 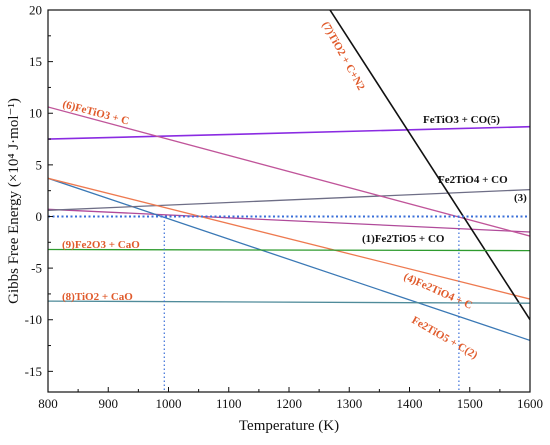 What do you see at coordinates (101, 245) in the screenshot?
I see `annotation-label-7: (9)Fe2O3 + CaO` at bounding box center [101, 245].